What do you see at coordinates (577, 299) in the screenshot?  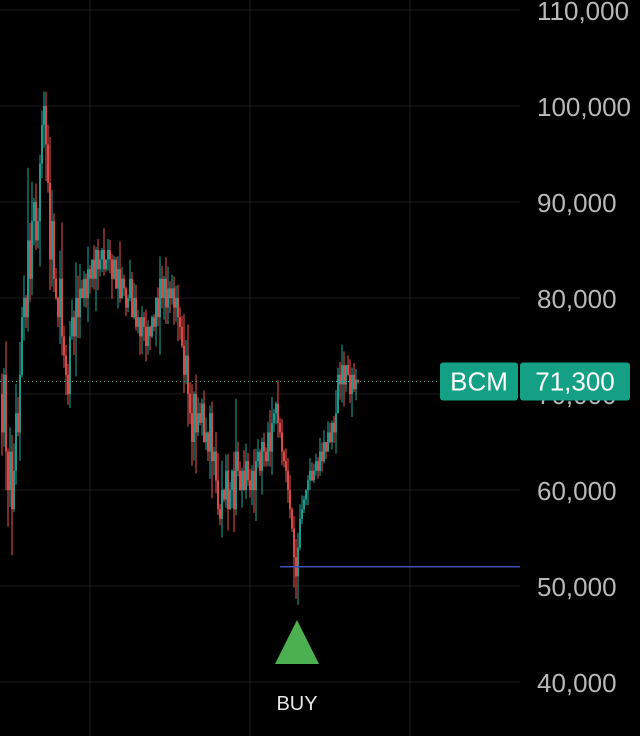 I see `y-tick-label: 80,000` at bounding box center [577, 299].